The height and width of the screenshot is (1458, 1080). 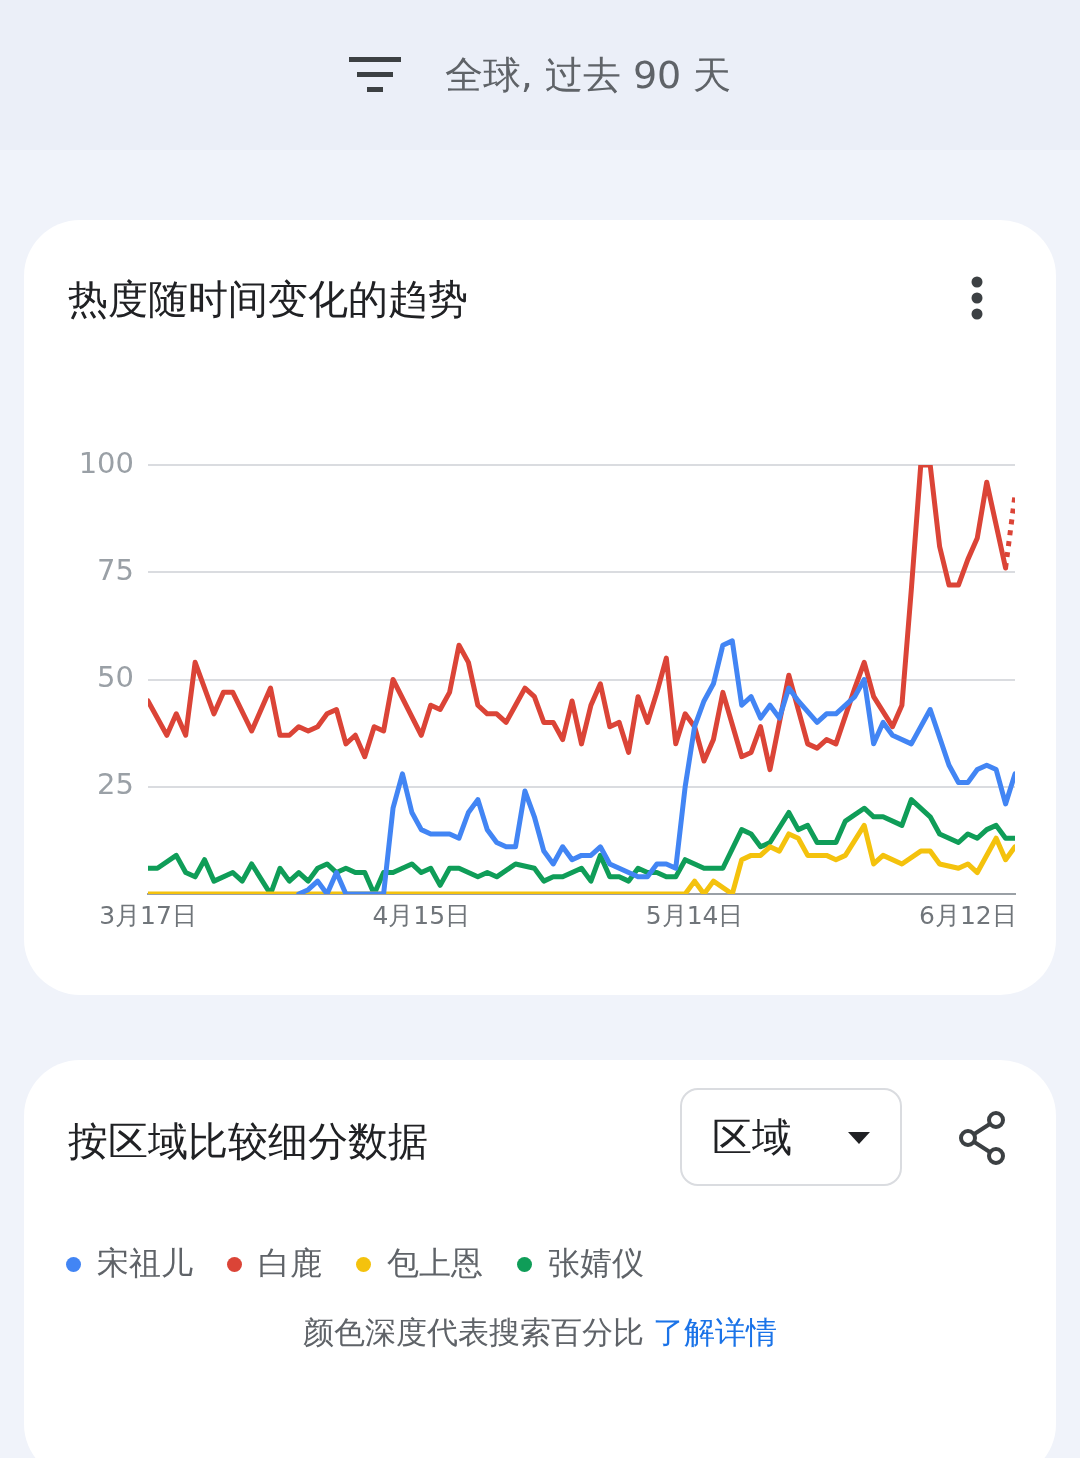 What do you see at coordinates (248, 1141) in the screenshot?
I see `text: 按区域比较细分数据` at bounding box center [248, 1141].